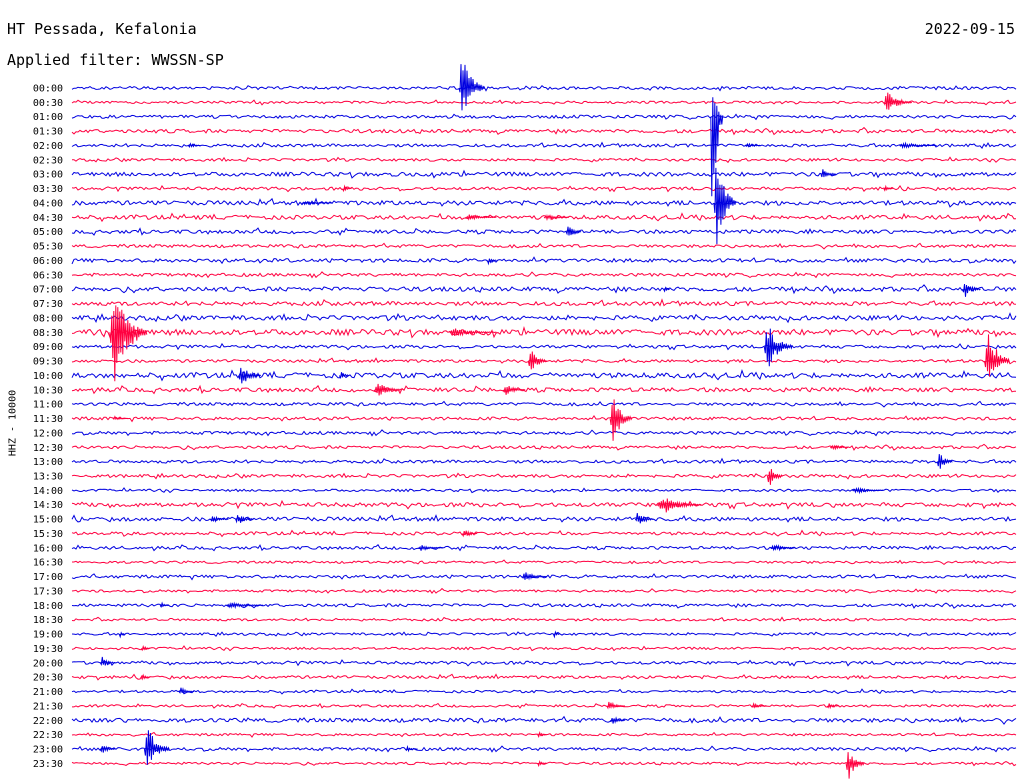  Describe the element at coordinates (48, 333) in the screenshot. I see `row-time-label: 08:30` at that location.